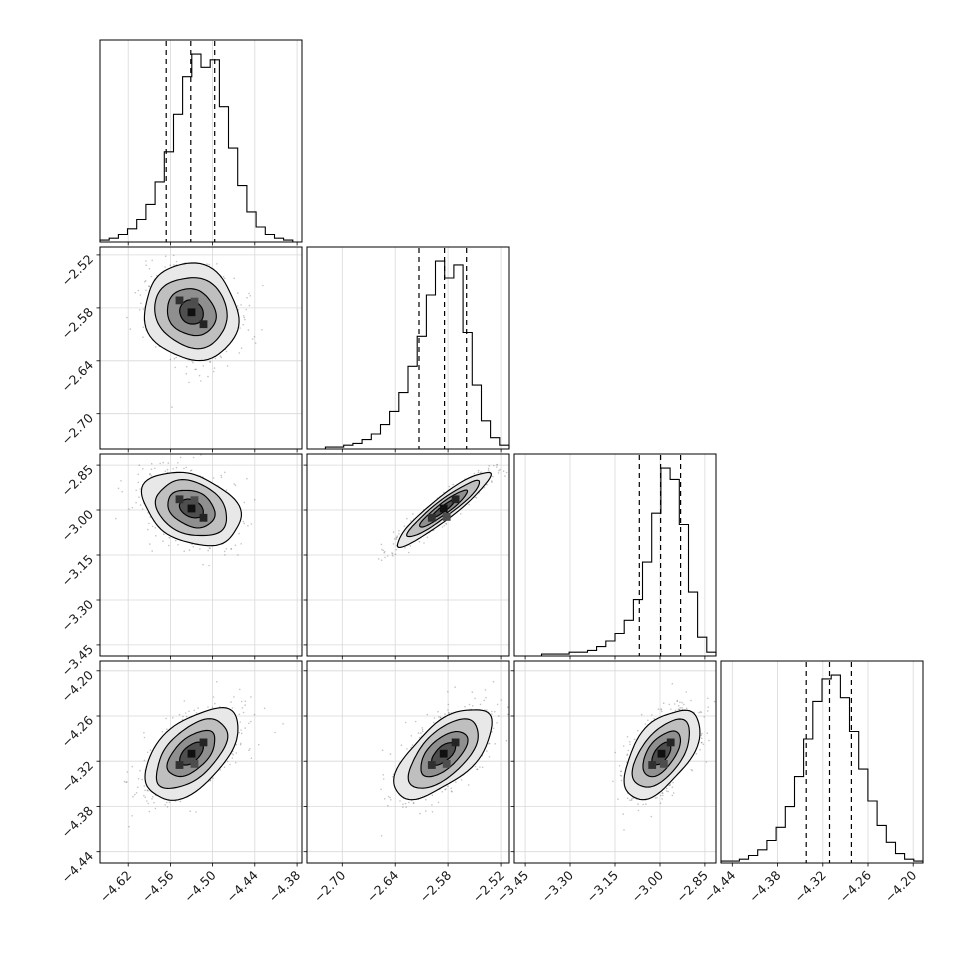  What do you see at coordinates (77, 481) in the screenshot?
I see `y-tick-label: −2.85` at bounding box center [77, 481].